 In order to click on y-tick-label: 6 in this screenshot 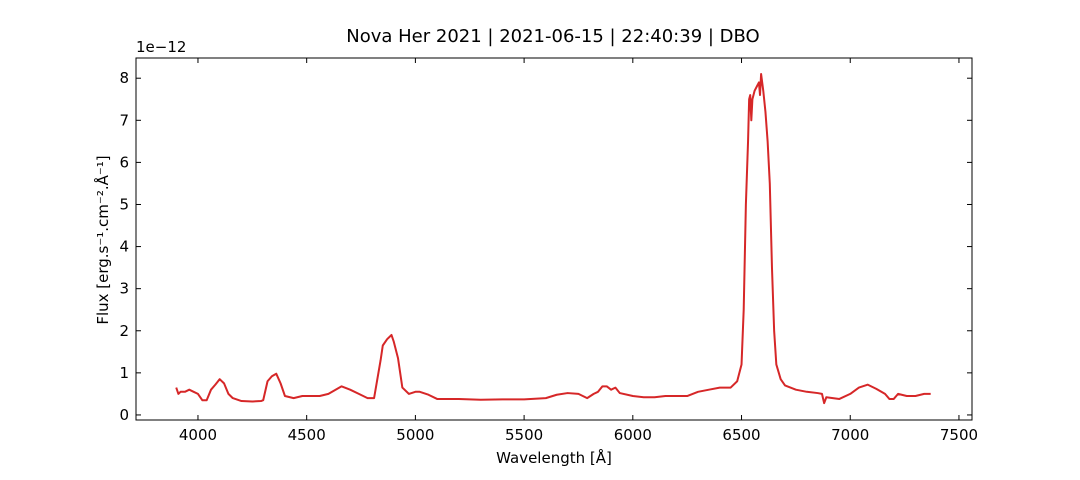, I will do `click(124, 162)`.